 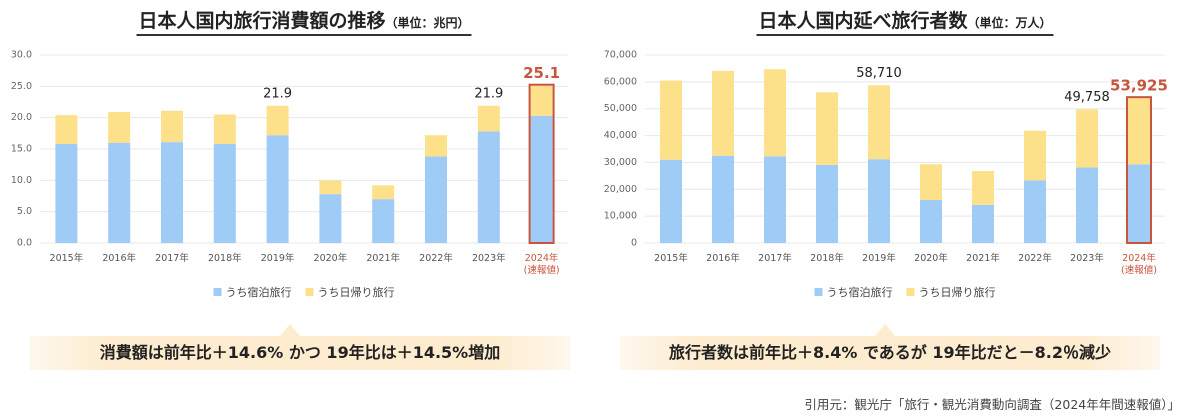 I want to click on chart-title: 日本人国内延べ旅行者数（単位：万人）, so click(x=905, y=21).